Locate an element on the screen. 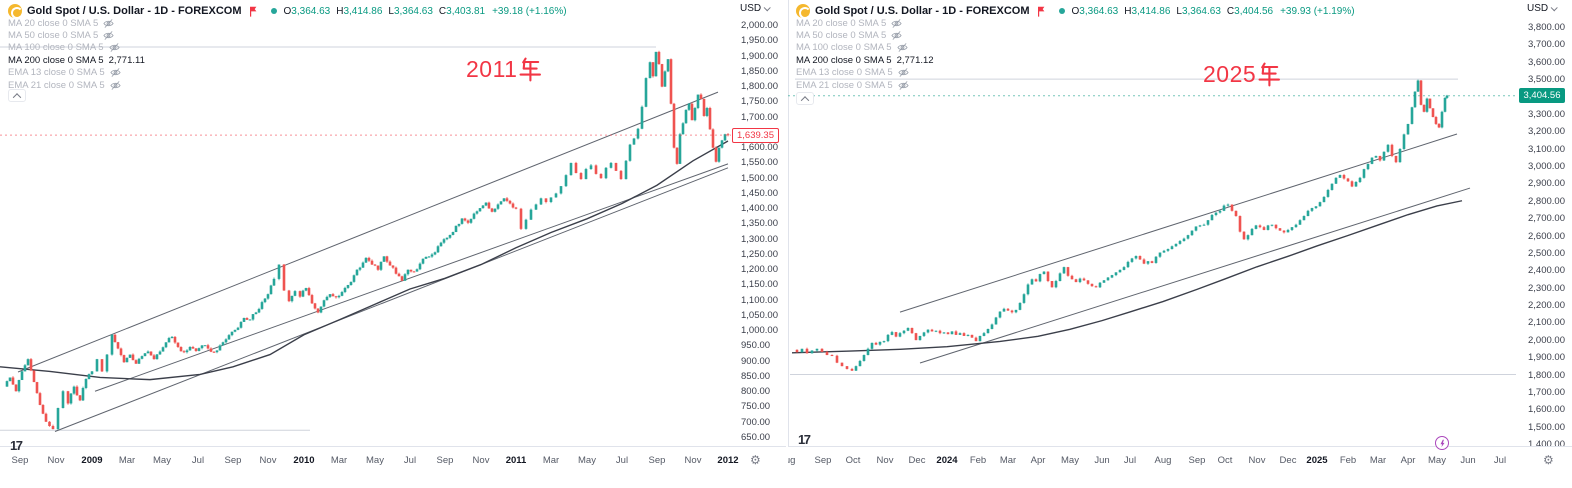 Image resolution: width=1572 pixels, height=488 pixels. market-status-dot is located at coordinates (273, 11).